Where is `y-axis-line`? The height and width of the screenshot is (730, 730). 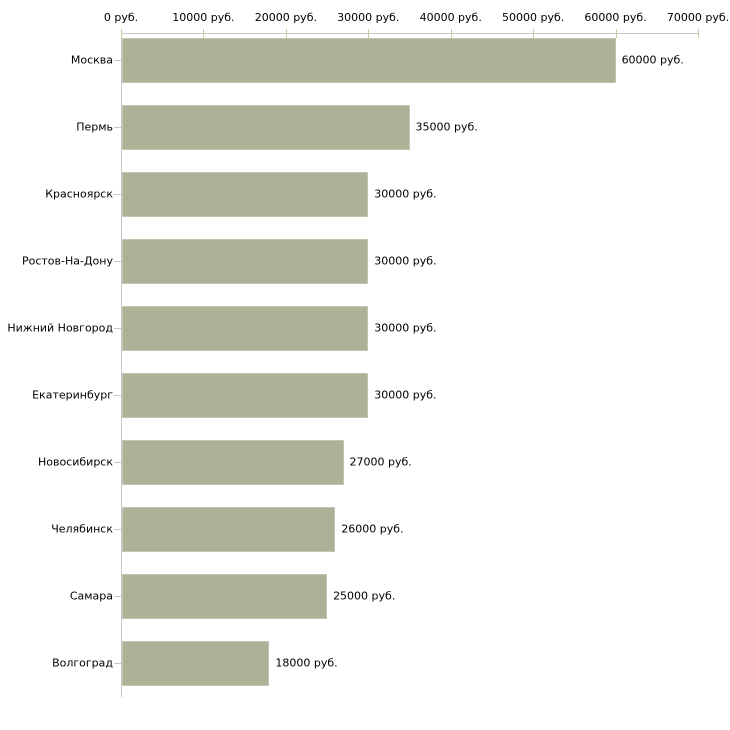 y-axis-line is located at coordinates (121, 365).